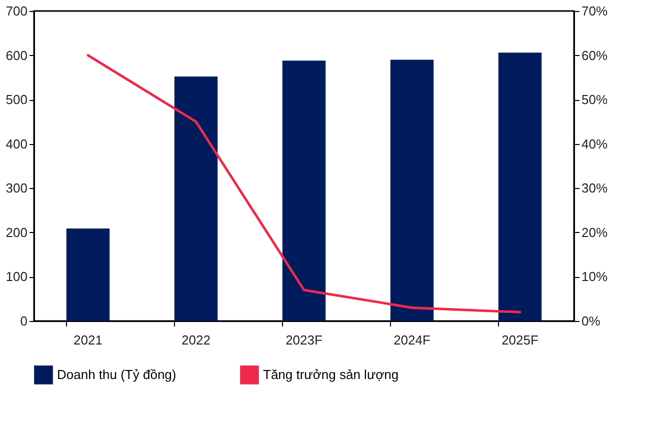 This screenshot has width=654, height=437. What do you see at coordinates (88, 340) in the screenshot?
I see `x-tick-label: 2021` at bounding box center [88, 340].